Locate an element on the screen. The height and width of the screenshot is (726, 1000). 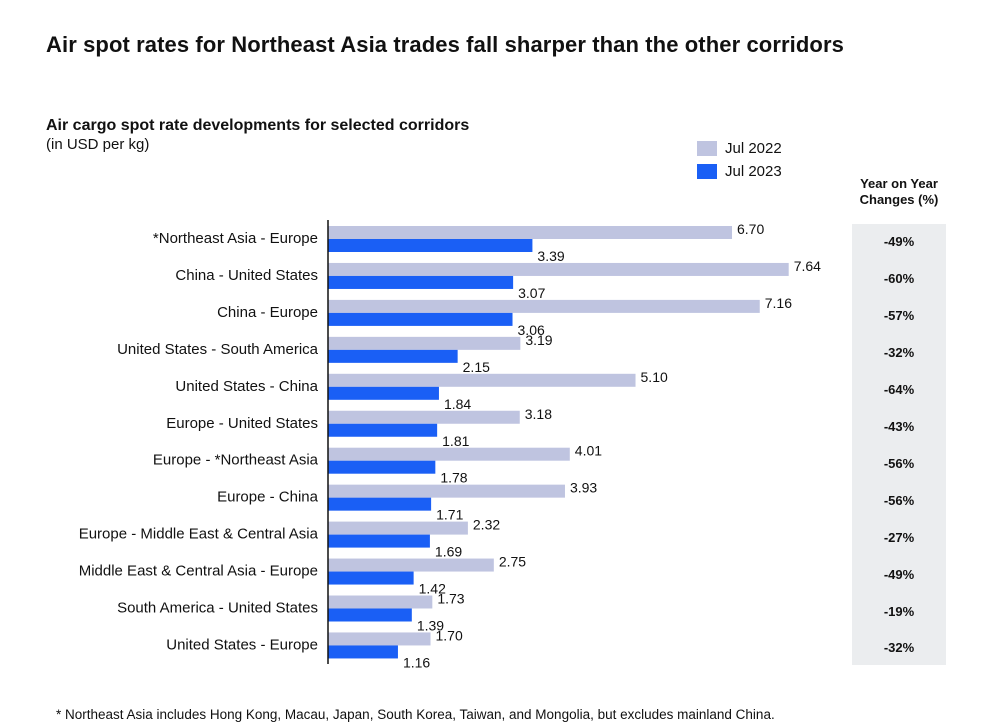
category-label: Europe - United States is located at coordinates (242, 423).